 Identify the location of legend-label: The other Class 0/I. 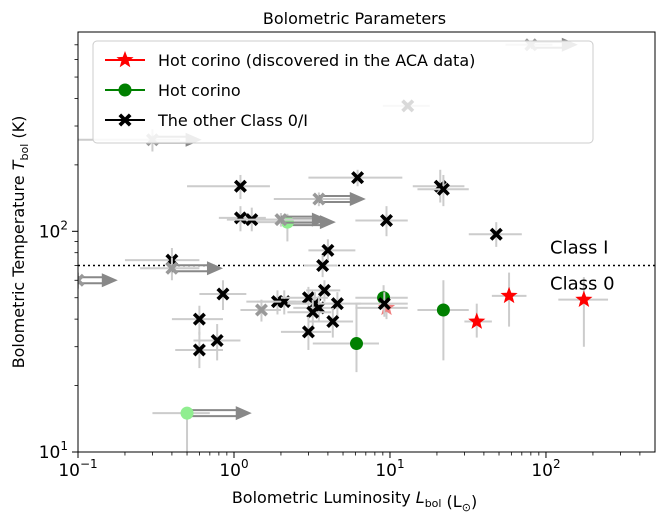
(232, 120).